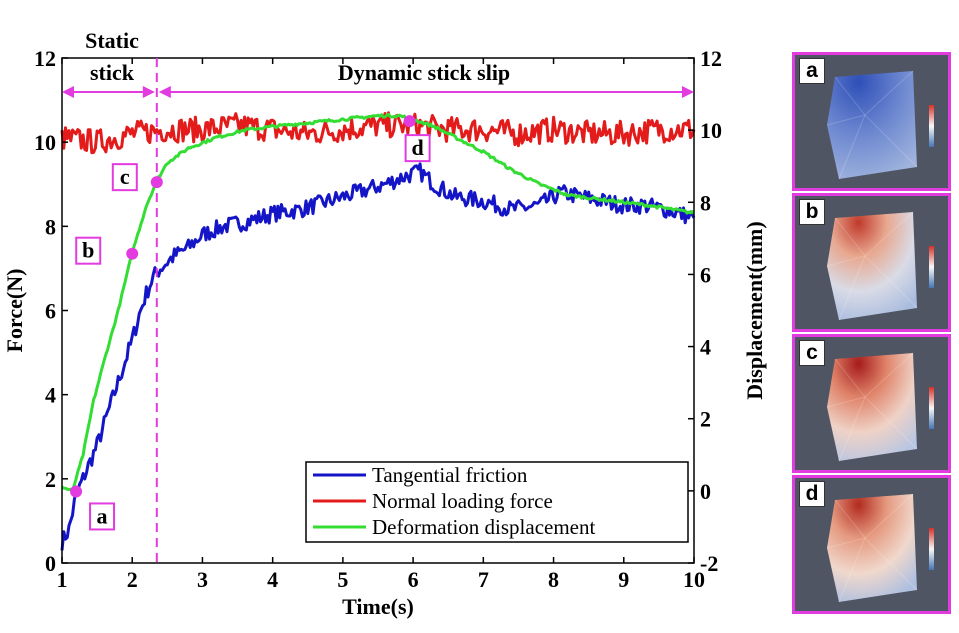  I want to click on x-tick-label-7: 8, so click(553, 579).